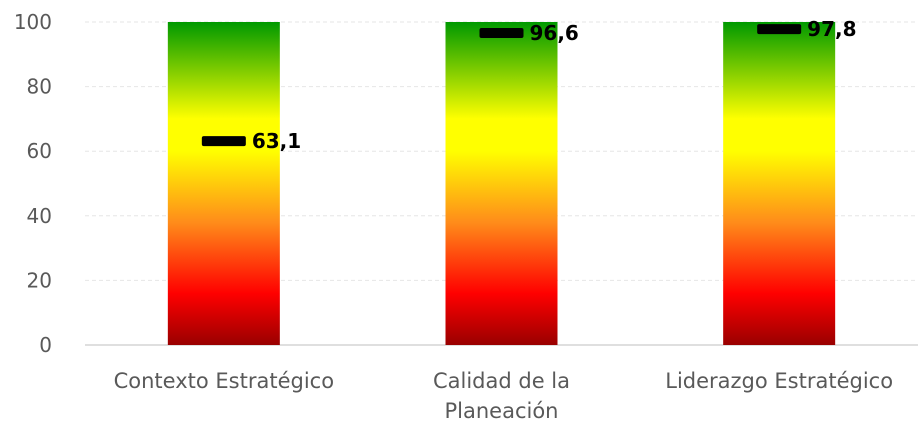  What do you see at coordinates (554, 33) in the screenshot?
I see `data-label: 96,6` at bounding box center [554, 33].